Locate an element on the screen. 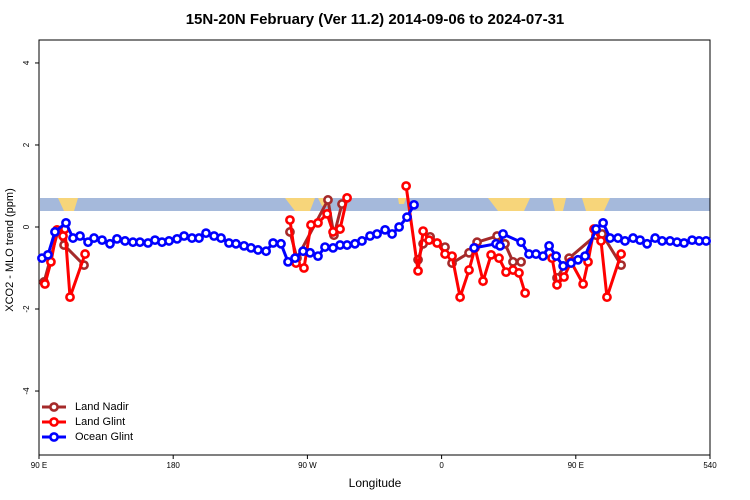 The height and width of the screenshot is (500, 750). legend-label: Land Glint is located at coordinates (100, 422).